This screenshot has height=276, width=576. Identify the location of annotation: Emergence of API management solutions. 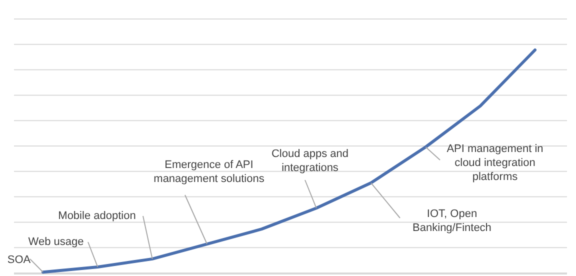
(209, 172).